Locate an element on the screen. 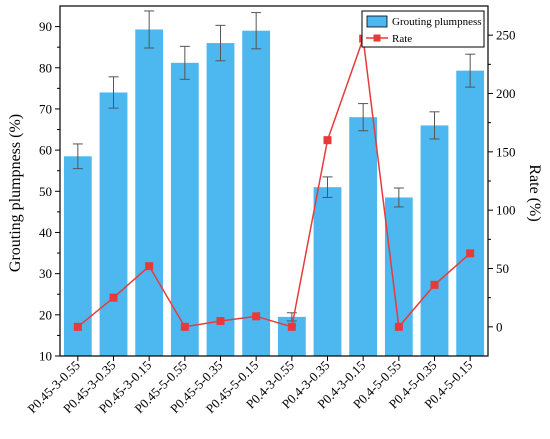 The image size is (550, 439). y-tick-label: 30 is located at coordinates (45, 273).